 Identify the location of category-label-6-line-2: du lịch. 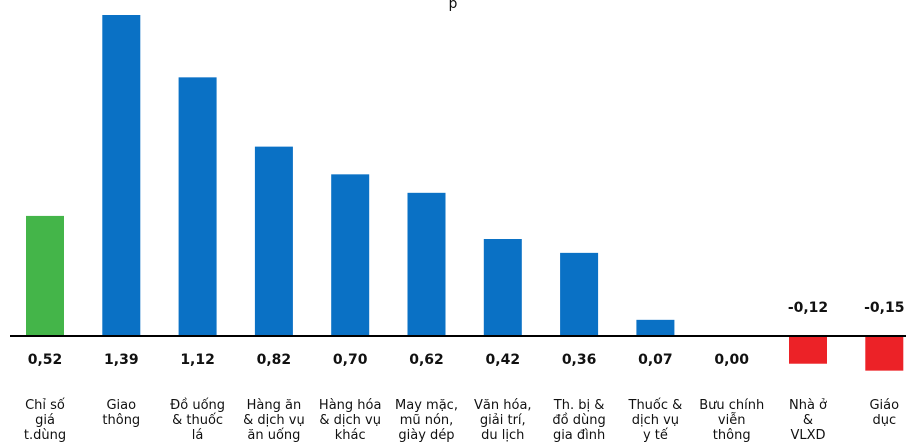
(502, 435).